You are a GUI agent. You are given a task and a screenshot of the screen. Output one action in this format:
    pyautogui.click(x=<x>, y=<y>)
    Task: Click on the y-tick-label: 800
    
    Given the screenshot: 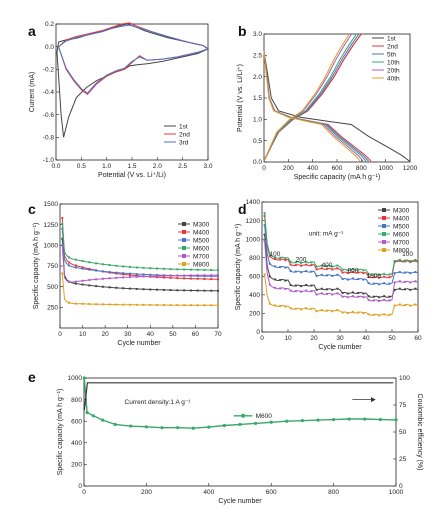 What is the action you would take?
    pyautogui.click(x=254, y=258)
    